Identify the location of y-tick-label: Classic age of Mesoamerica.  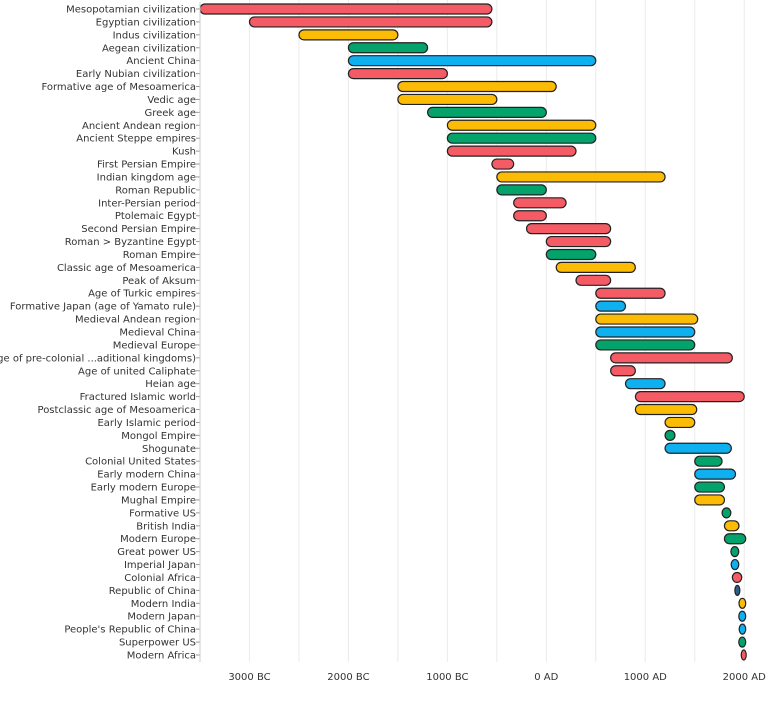
(126, 268).